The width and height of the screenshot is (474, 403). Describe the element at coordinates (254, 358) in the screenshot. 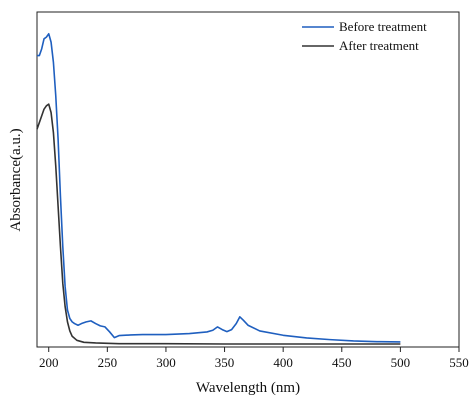

I see `x-axis-ticks: 200 250 300 350 400 450 500 550` at that location.